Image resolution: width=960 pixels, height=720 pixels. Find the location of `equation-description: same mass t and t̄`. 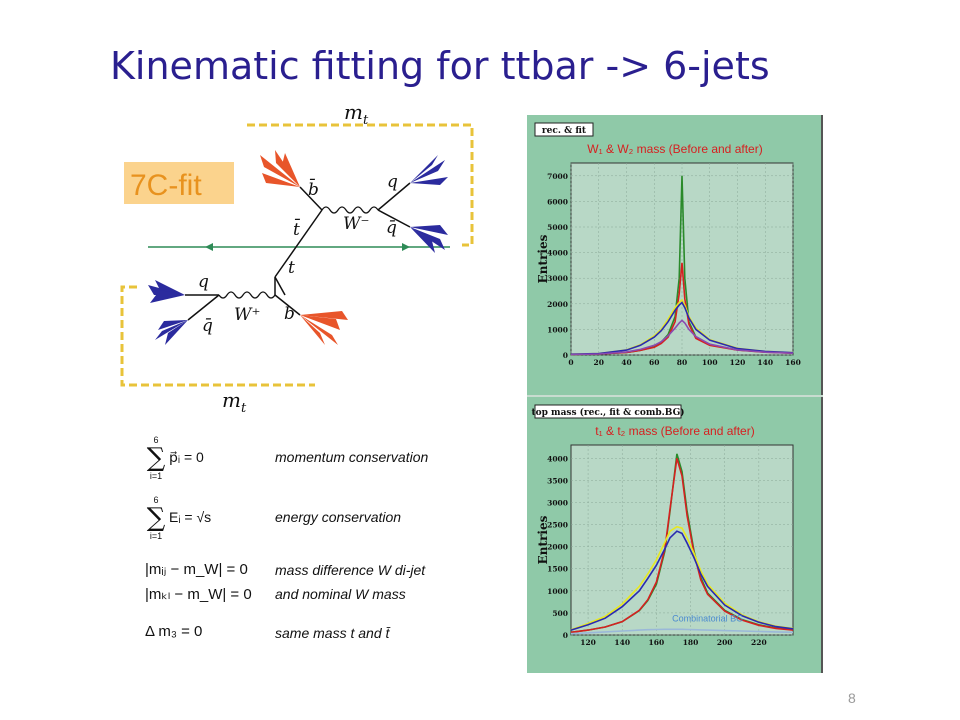

equation-description: same mass t and t̄ is located at coordinates (332, 633).